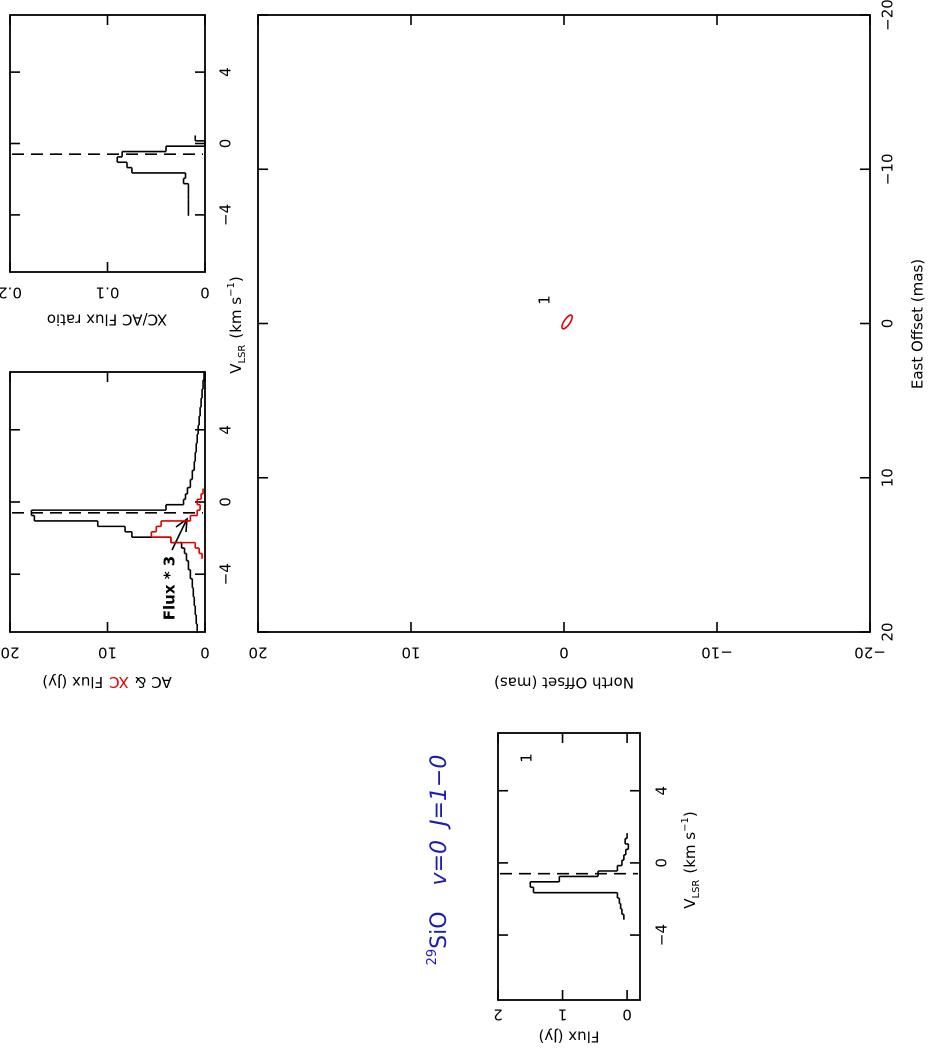  Describe the element at coordinates (564, 683) in the screenshot. I see `y-axis-label: North Offset (mas)` at that location.